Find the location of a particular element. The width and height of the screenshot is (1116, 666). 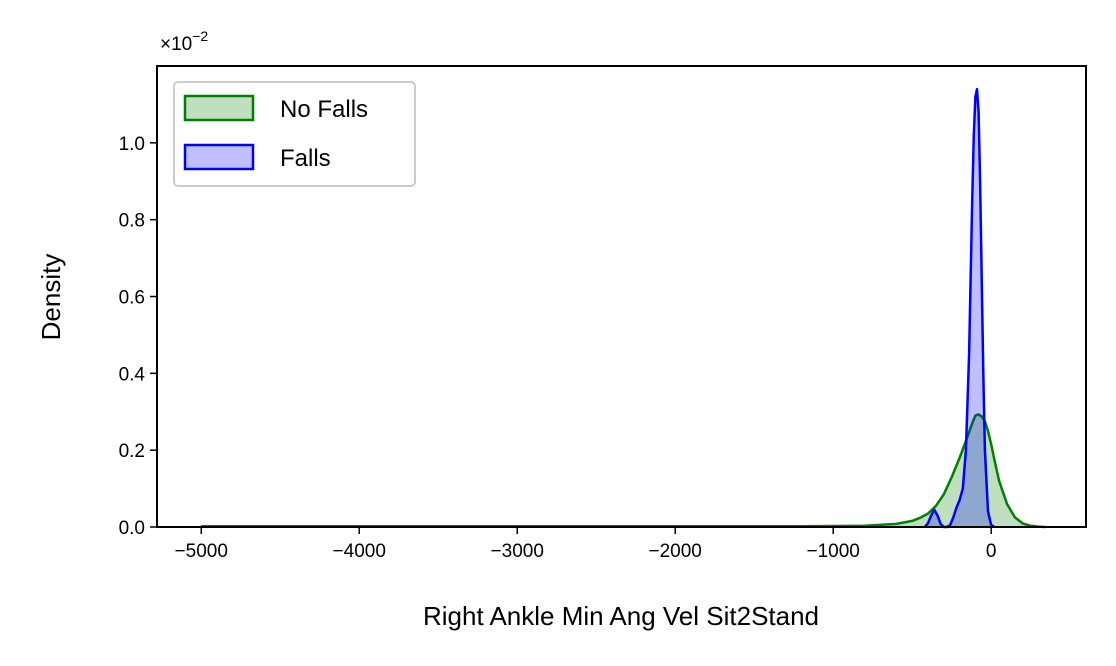

y-tick-label: 0.8 is located at coordinates (132, 221).